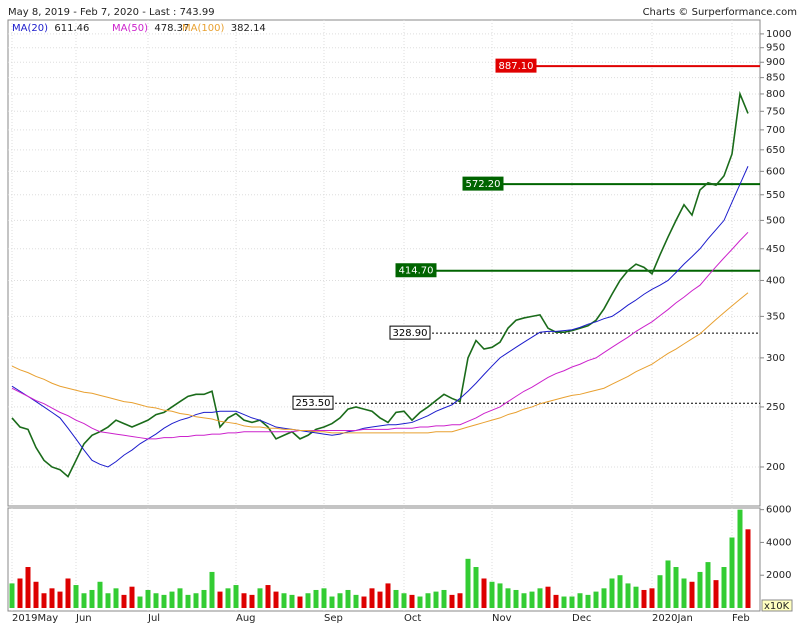  I want to click on unit-box, so click(777, 605).